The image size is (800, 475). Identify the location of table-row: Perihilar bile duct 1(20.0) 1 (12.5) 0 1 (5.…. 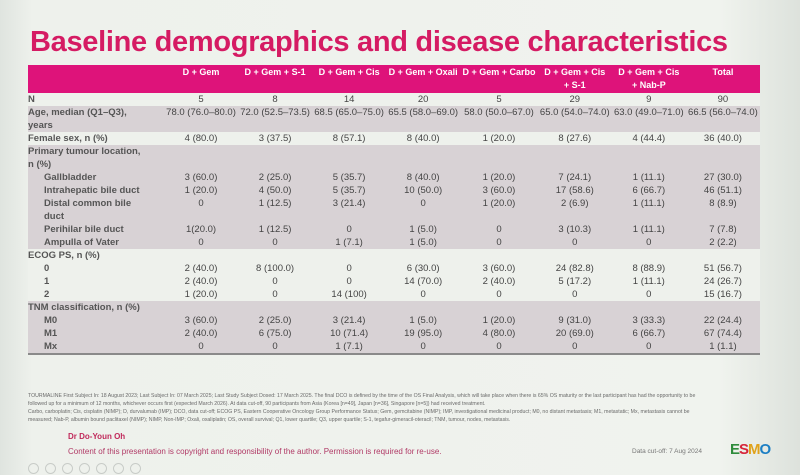
(394, 229).